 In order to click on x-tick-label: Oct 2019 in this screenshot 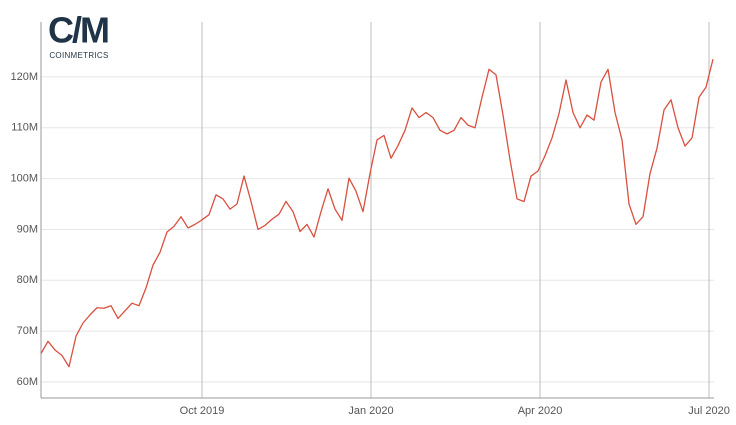, I will do `click(202, 411)`.